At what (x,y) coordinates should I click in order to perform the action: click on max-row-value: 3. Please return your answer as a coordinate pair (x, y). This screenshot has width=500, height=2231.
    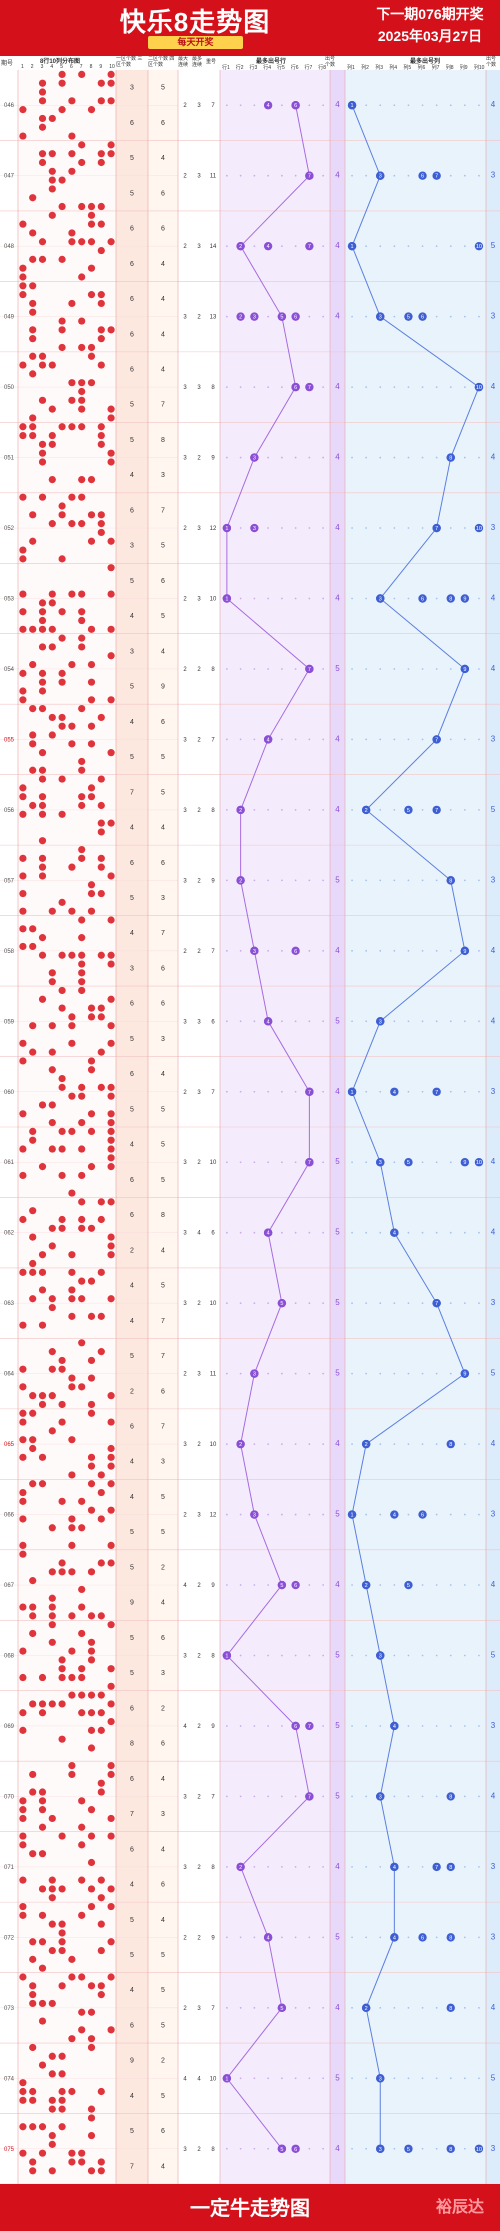
    Looking at the image, I should click on (199, 529).